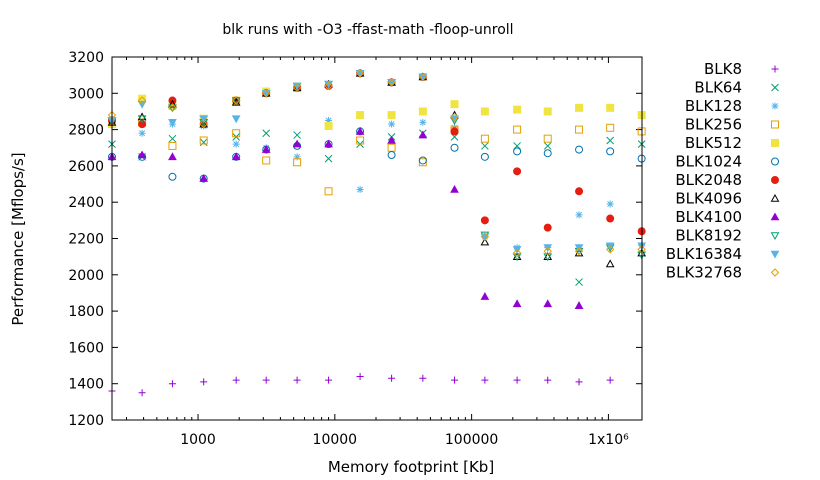  I want to click on legend-marker-blk16384, so click(775, 254).